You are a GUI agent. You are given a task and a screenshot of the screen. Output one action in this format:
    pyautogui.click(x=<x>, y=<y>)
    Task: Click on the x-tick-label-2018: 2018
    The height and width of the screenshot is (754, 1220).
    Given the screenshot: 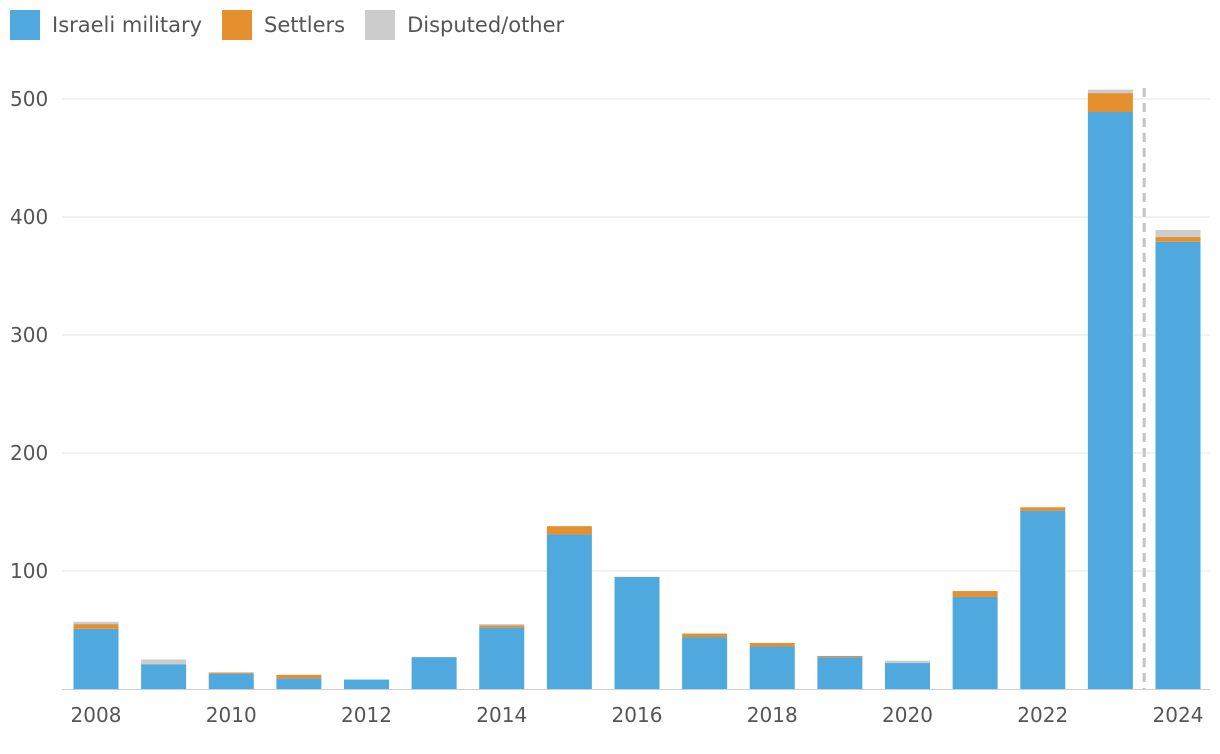 What is the action you would take?
    pyautogui.click(x=772, y=715)
    